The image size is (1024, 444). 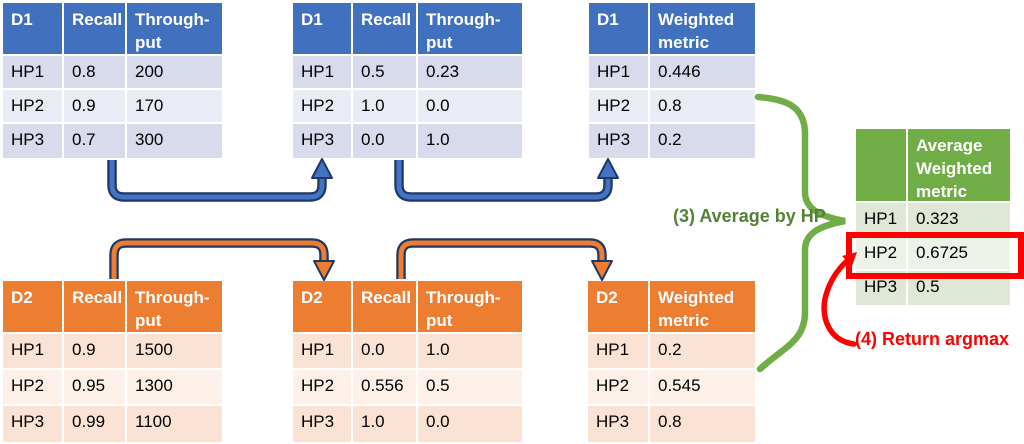 I want to click on table-row: HP2 0.6725, so click(x=933, y=254).